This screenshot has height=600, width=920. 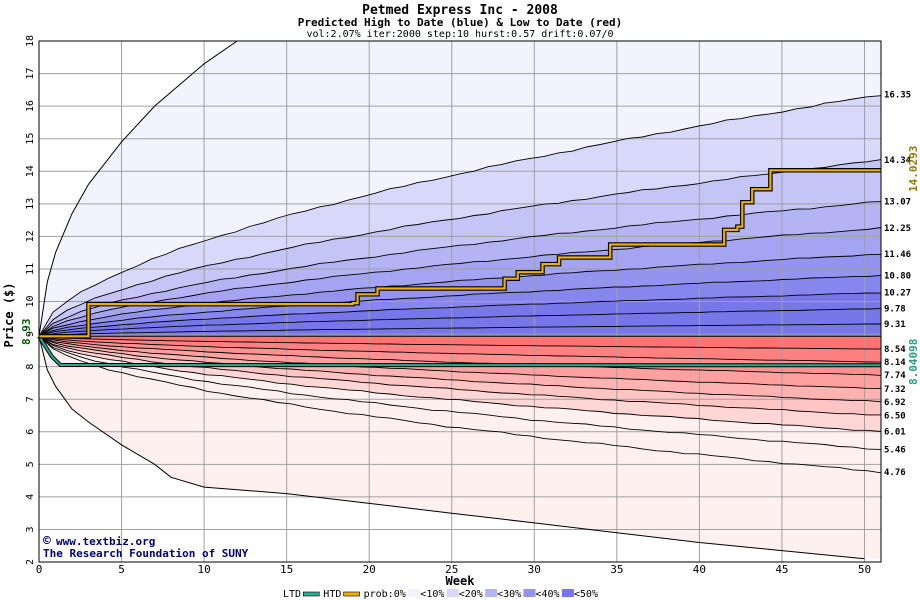 I want to click on y-tick-label: 5, so click(x=30, y=464).